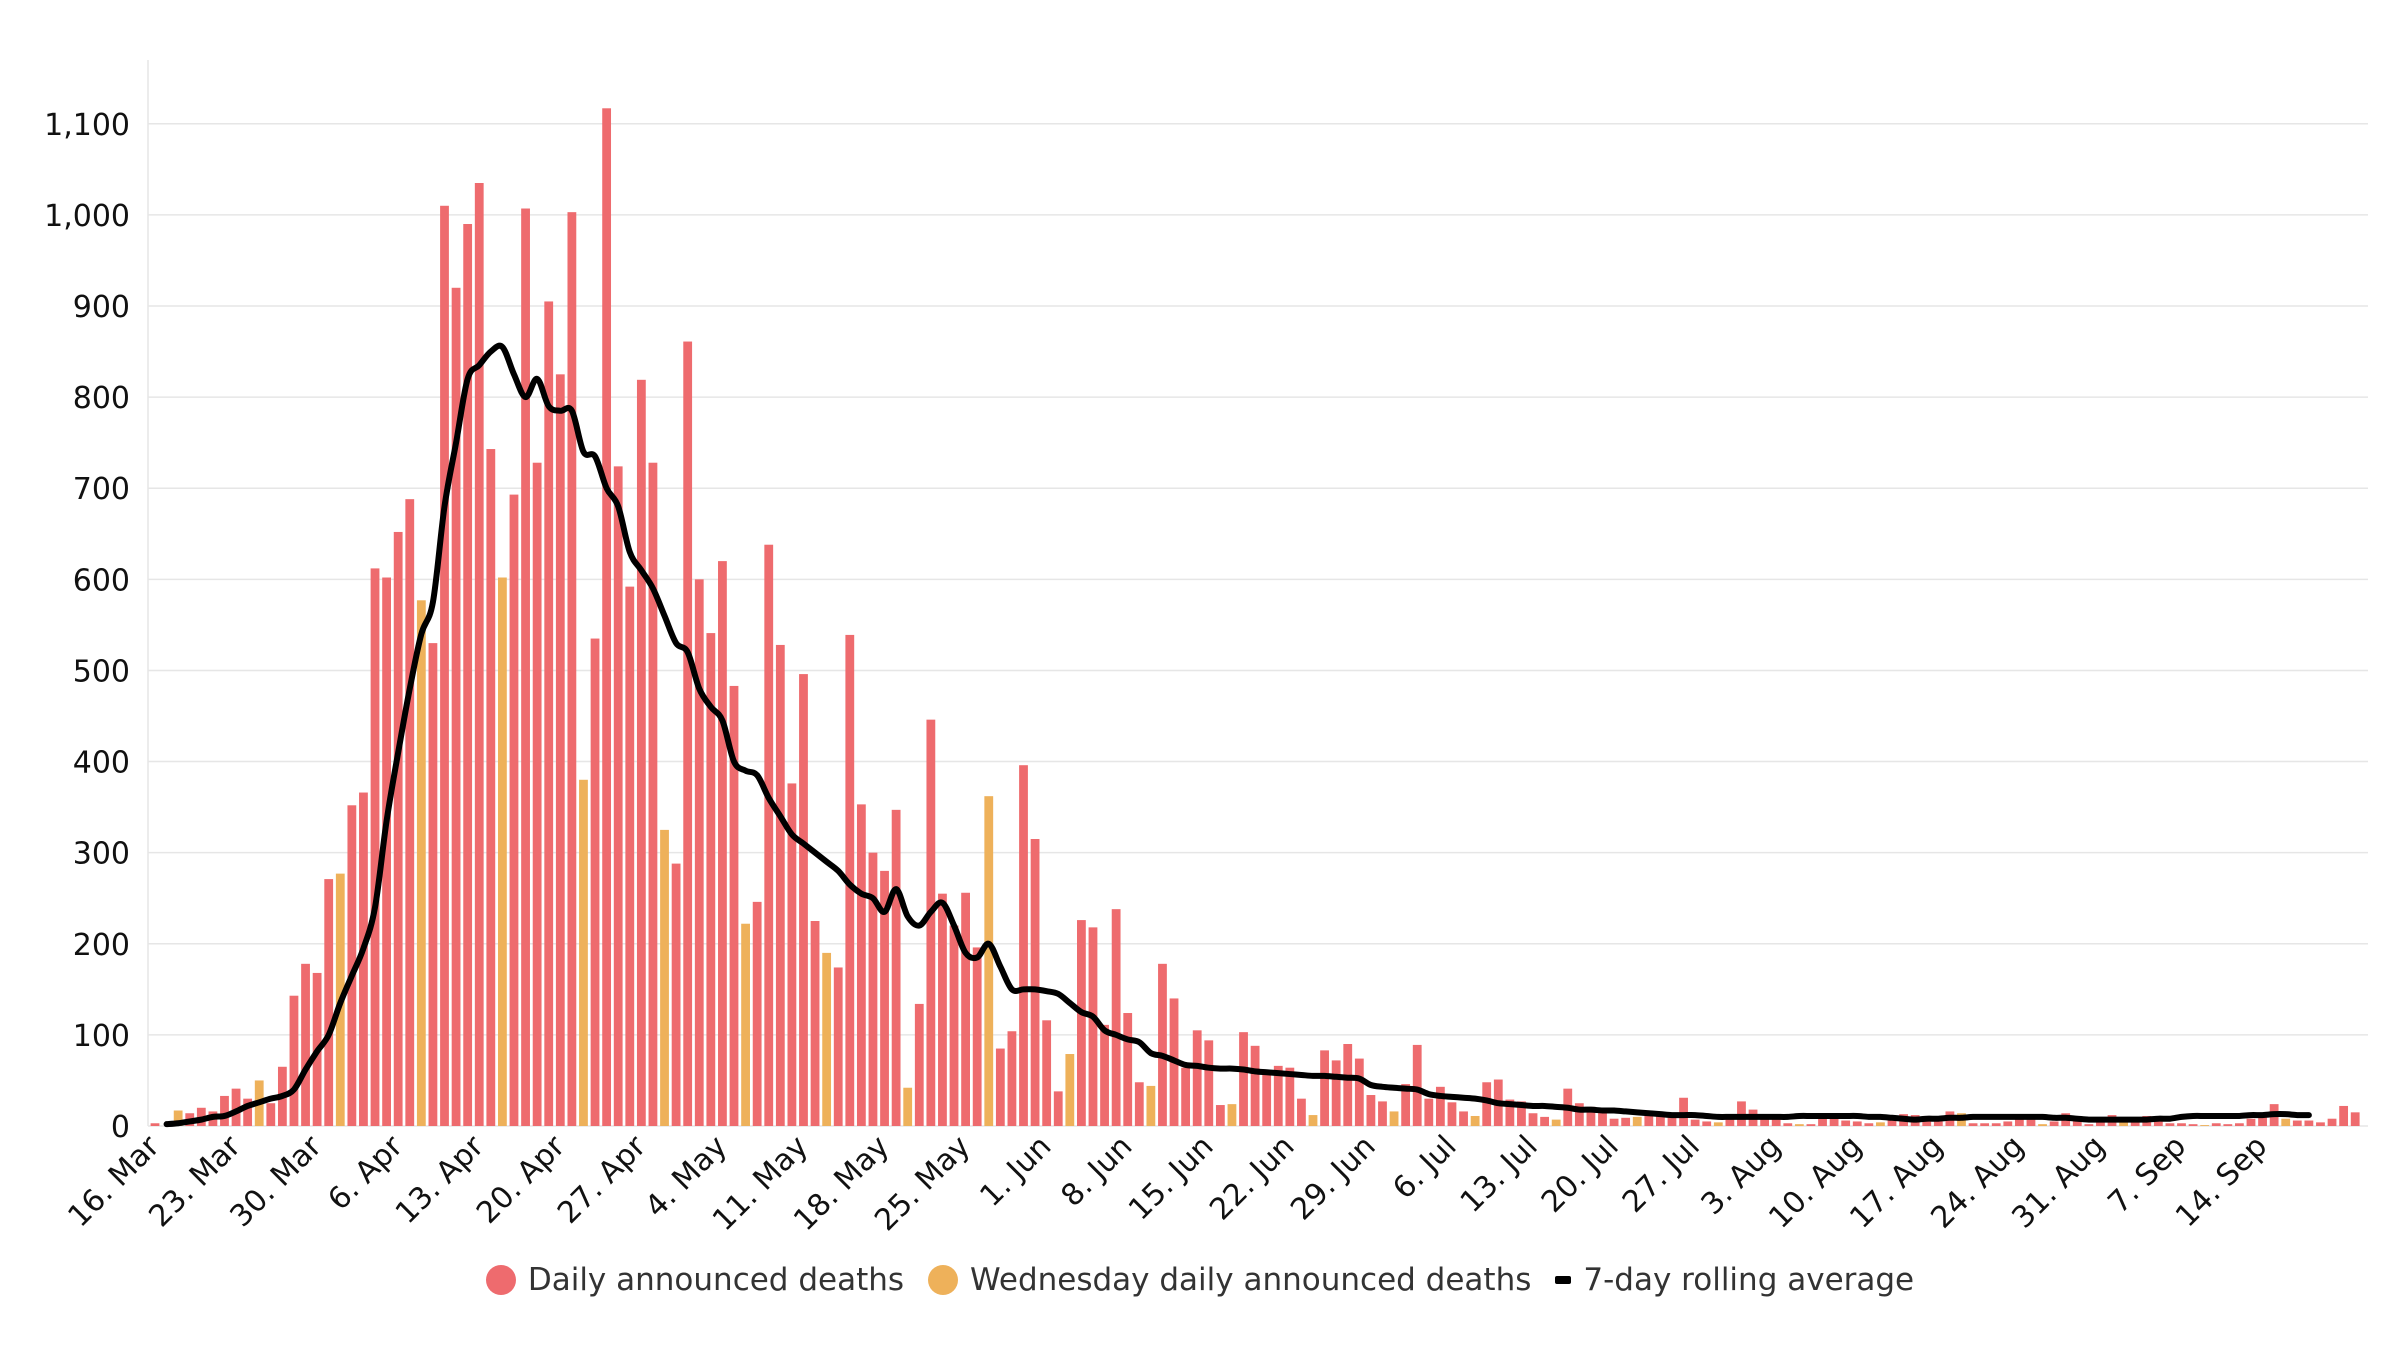 The image size is (2400, 1354). I want to click on legend-item-wednesday: Wednesday daily announced deaths, so click(1229, 1280).